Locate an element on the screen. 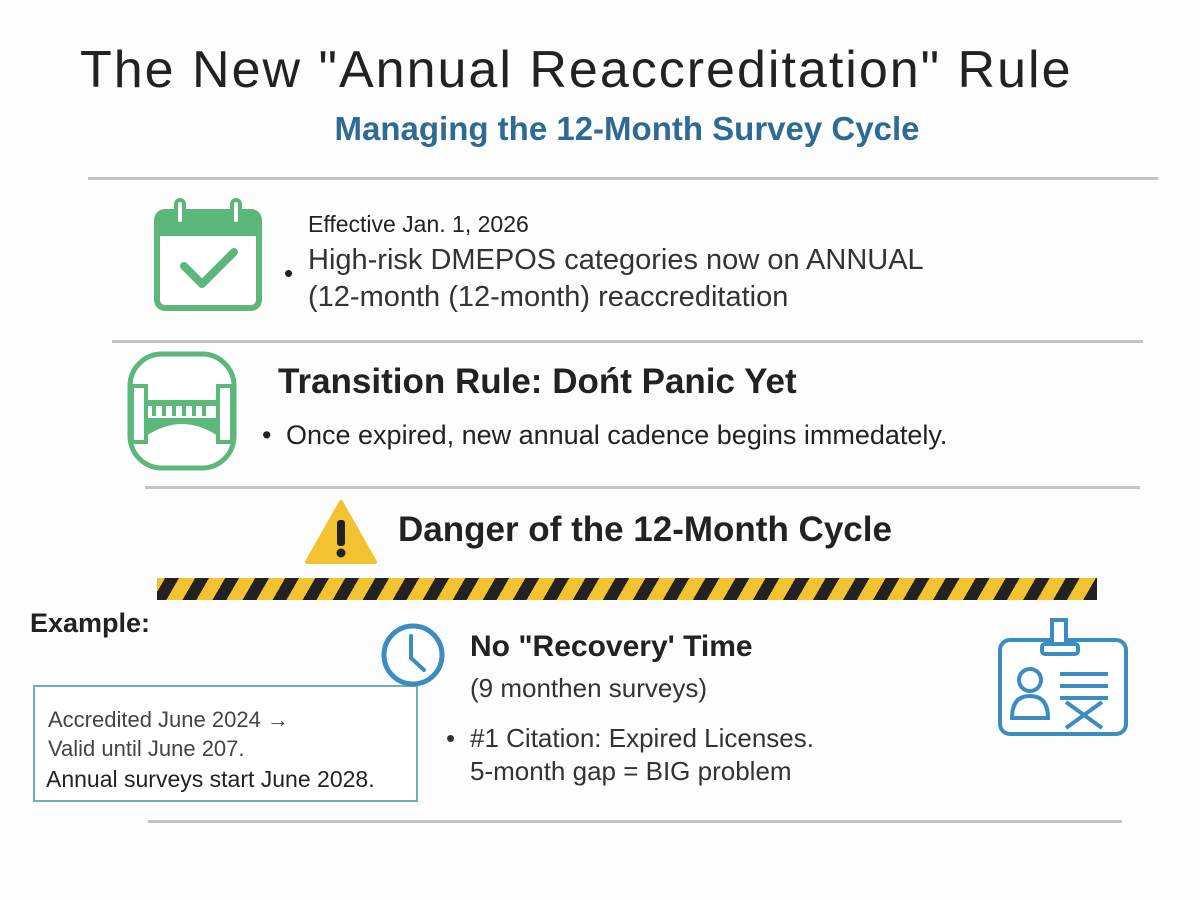  warning-icon is located at coordinates (341, 532).